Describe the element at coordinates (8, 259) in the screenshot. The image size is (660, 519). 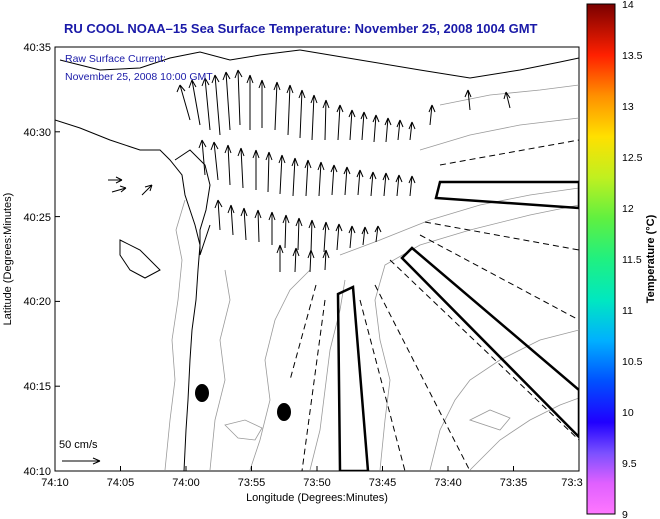
I see `y-axis-label: Latitude (Degrees:Minutes)` at that location.